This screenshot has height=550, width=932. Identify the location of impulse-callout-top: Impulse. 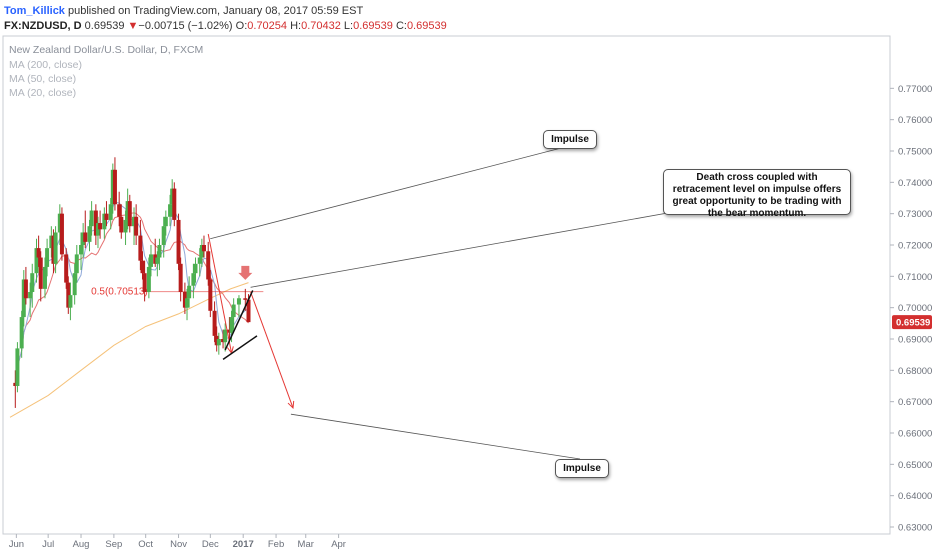
(570, 139).